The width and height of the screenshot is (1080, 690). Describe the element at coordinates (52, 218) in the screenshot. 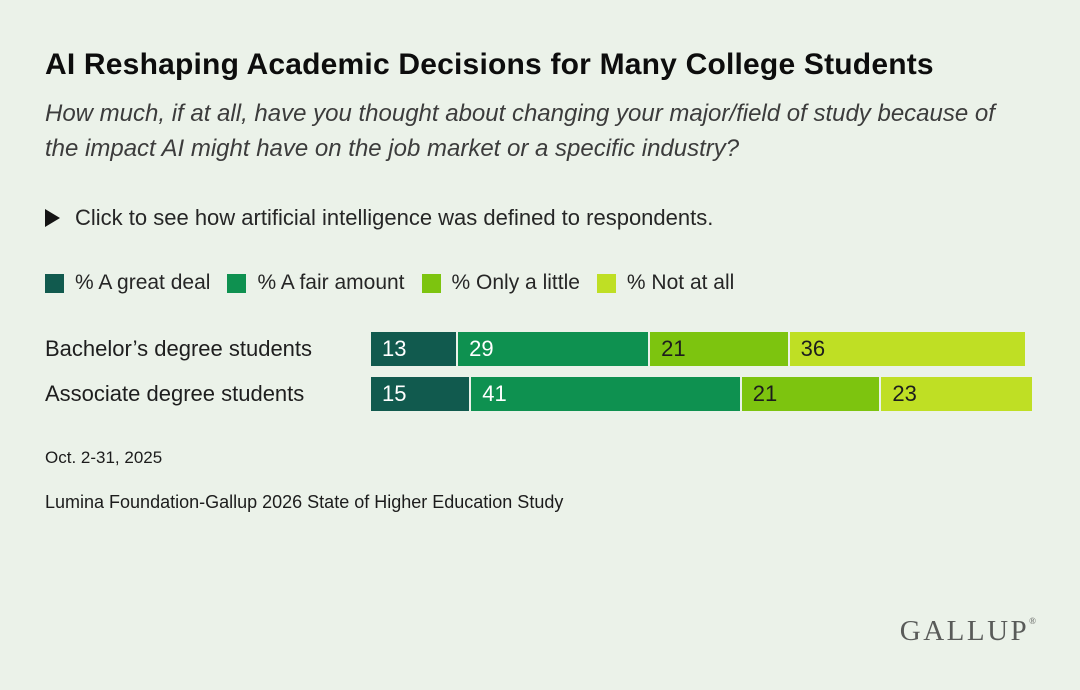

I see `play-triangle-icon` at that location.